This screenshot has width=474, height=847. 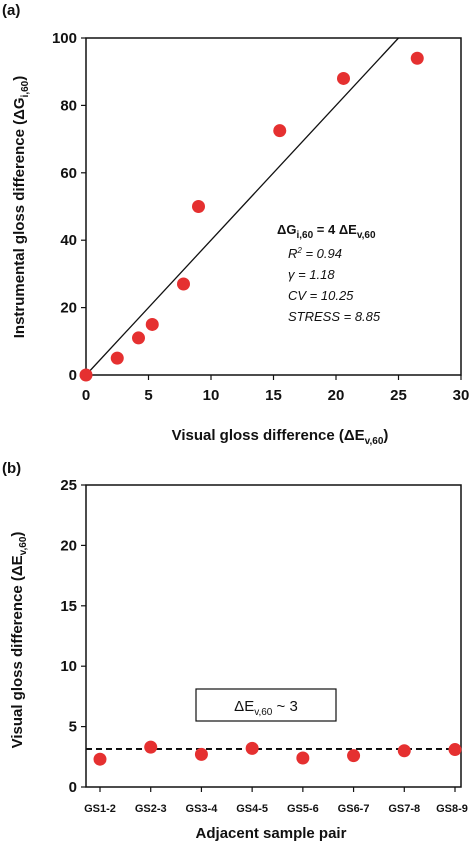 What do you see at coordinates (23, 545) in the screenshot?
I see `y-axis-title-b-sub: v,60` at bounding box center [23, 545].